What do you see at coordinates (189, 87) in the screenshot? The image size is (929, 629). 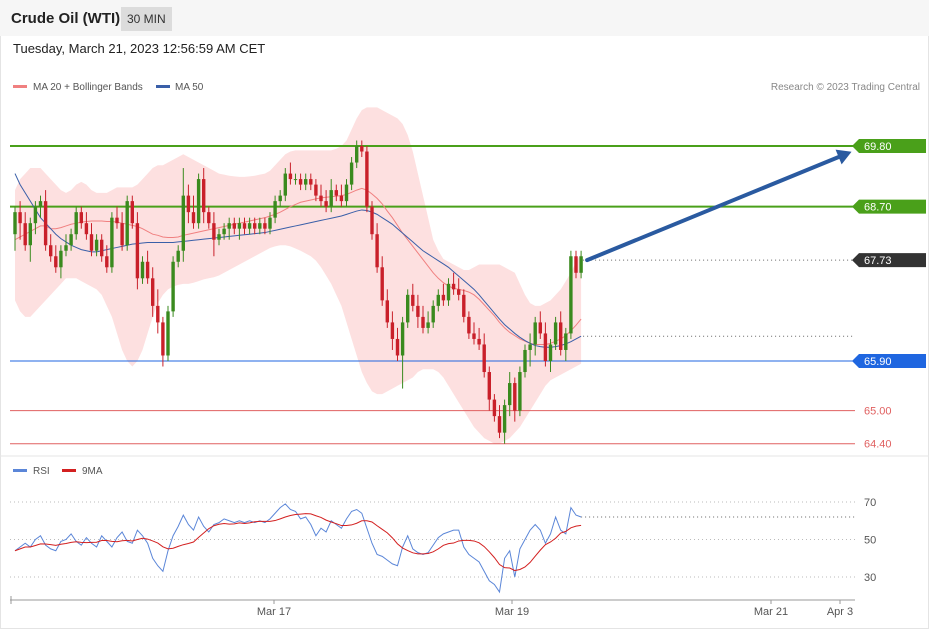 I see `ma50-legend-label: MA 50` at bounding box center [189, 87].